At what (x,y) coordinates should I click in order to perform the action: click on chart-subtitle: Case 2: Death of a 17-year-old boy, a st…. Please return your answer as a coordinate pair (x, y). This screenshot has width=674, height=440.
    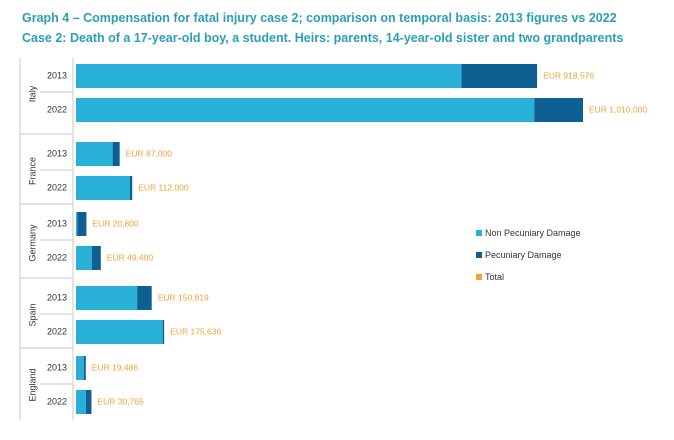
    Looking at the image, I should click on (323, 38).